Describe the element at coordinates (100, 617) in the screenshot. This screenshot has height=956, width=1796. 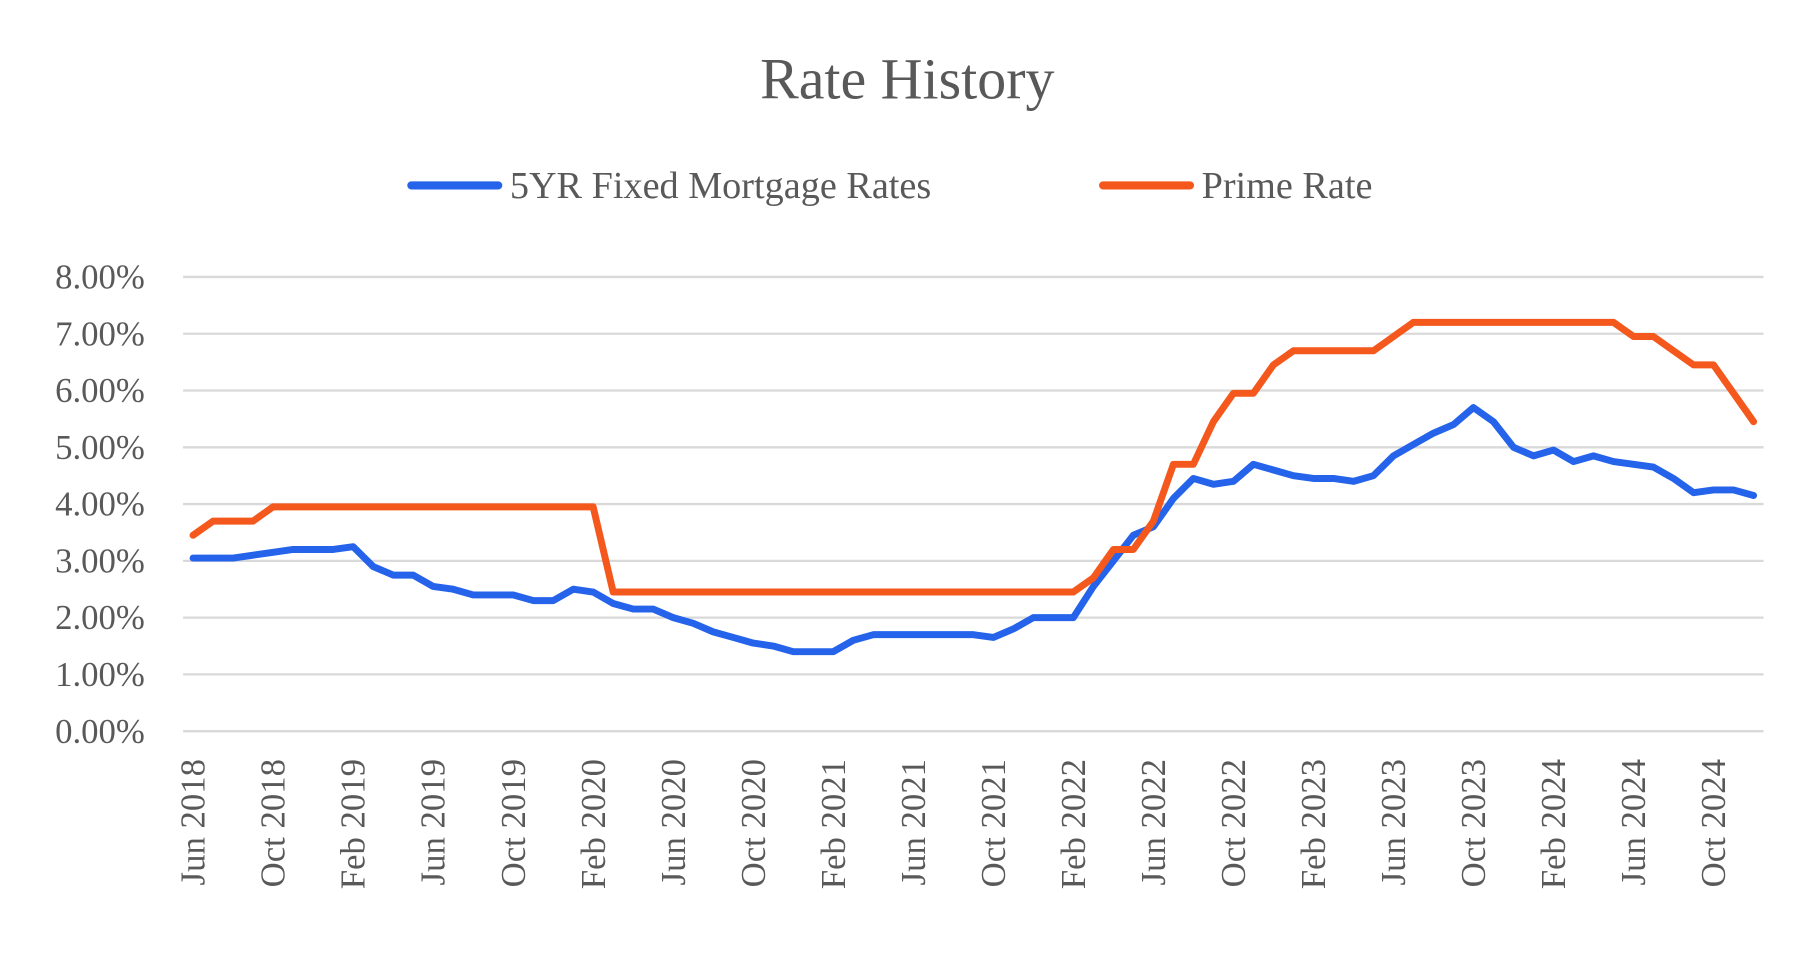
I see `y-tick-label: 2.00%` at that location.